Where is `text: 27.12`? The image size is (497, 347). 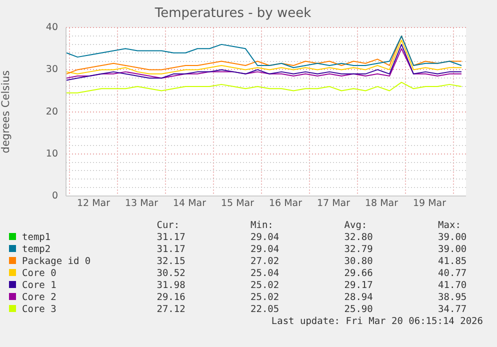
text: 27.12 is located at coordinates (171, 310).